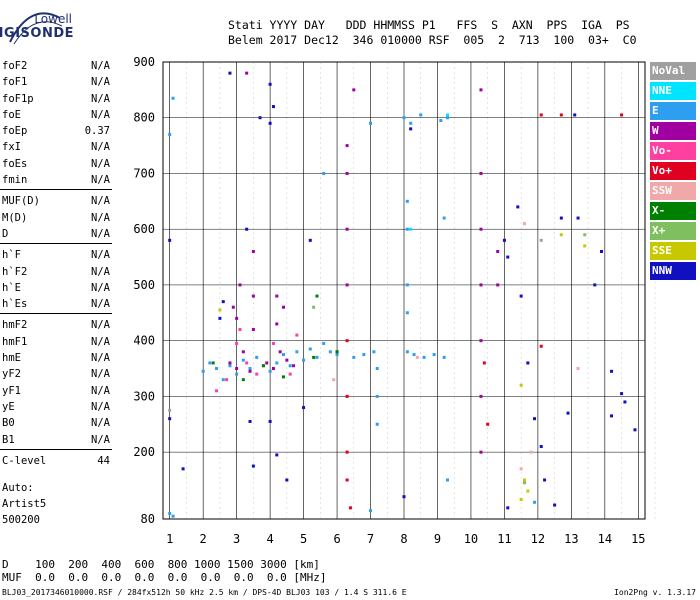 This screenshot has height=600, width=700. What do you see at coordinates (56, 82) in the screenshot?
I see `param-row: foF1 N/A` at bounding box center [56, 82].